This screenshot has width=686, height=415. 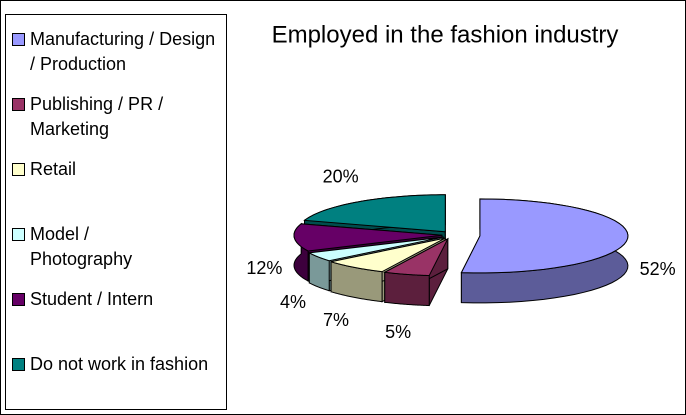 What do you see at coordinates (407, 289) in the screenshot?
I see `slice-side` at bounding box center [407, 289].